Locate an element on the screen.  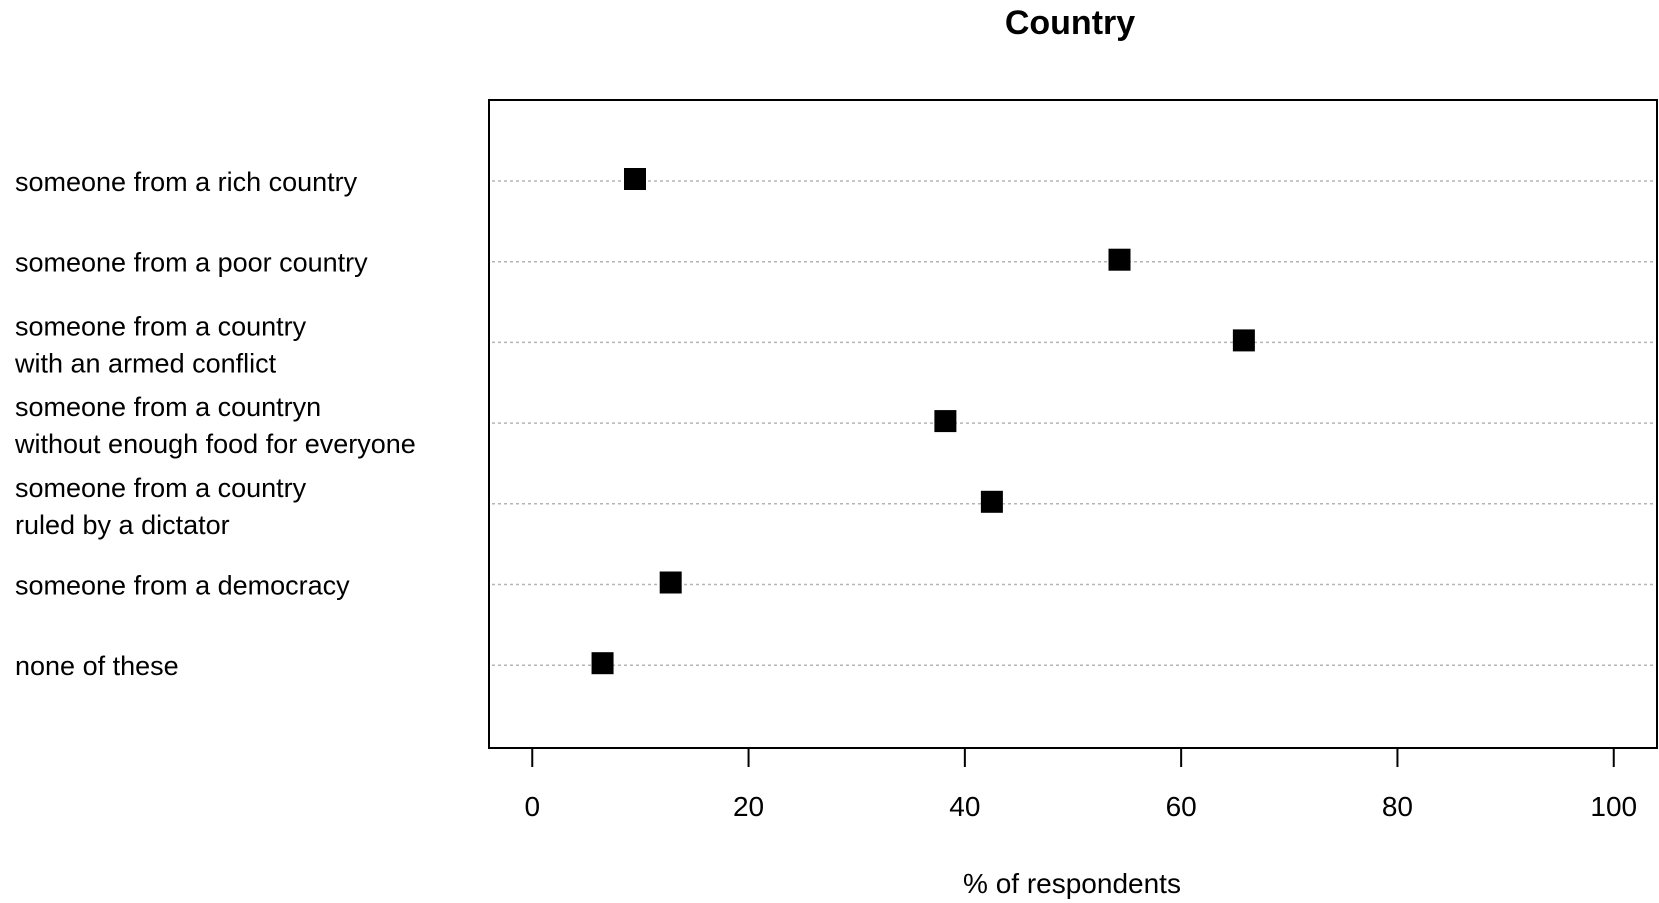
category-label-line: none of these is located at coordinates (97, 666).